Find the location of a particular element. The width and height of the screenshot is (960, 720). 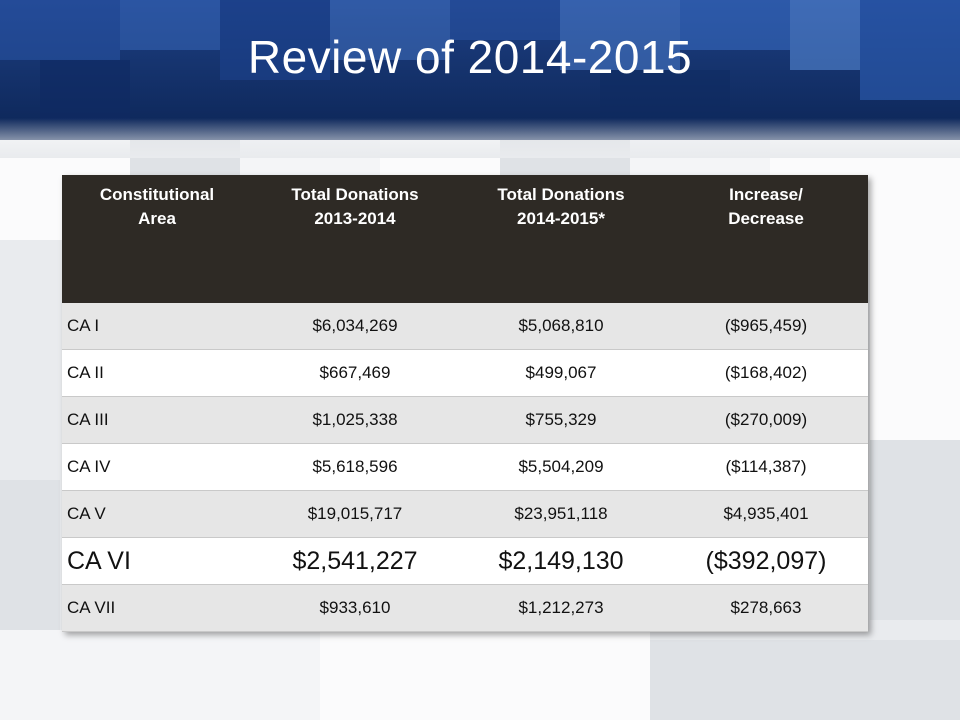

donations-2013-cell: $933,610 is located at coordinates (355, 608).